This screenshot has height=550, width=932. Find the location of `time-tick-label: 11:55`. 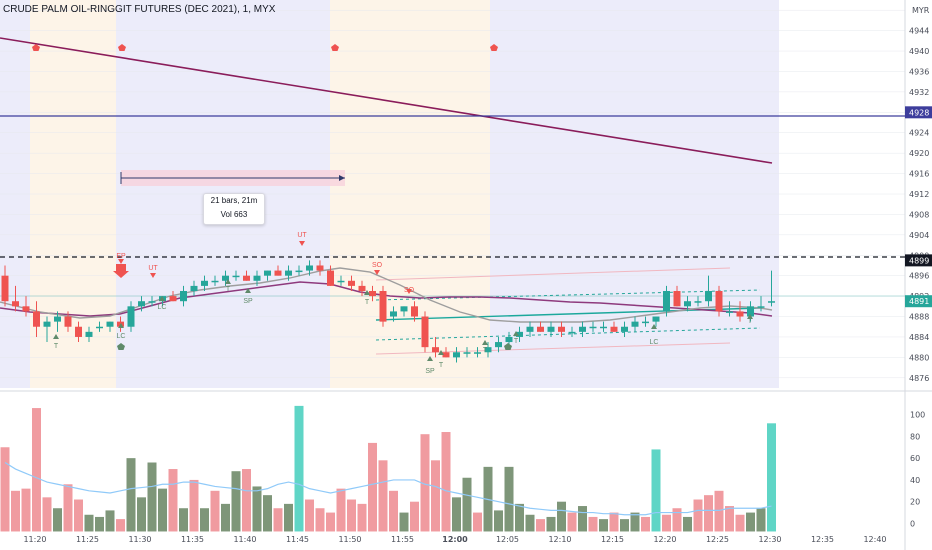

time-tick-label: 11:55 is located at coordinates (402, 539).